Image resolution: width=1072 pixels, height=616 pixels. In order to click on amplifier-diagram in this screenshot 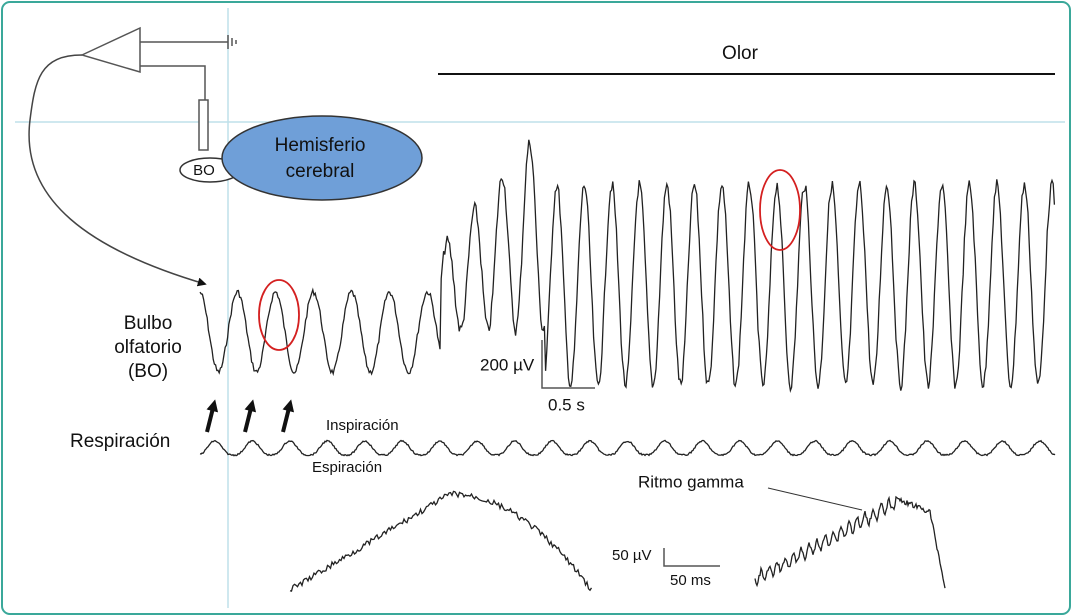, I will do `click(132, 156)`.